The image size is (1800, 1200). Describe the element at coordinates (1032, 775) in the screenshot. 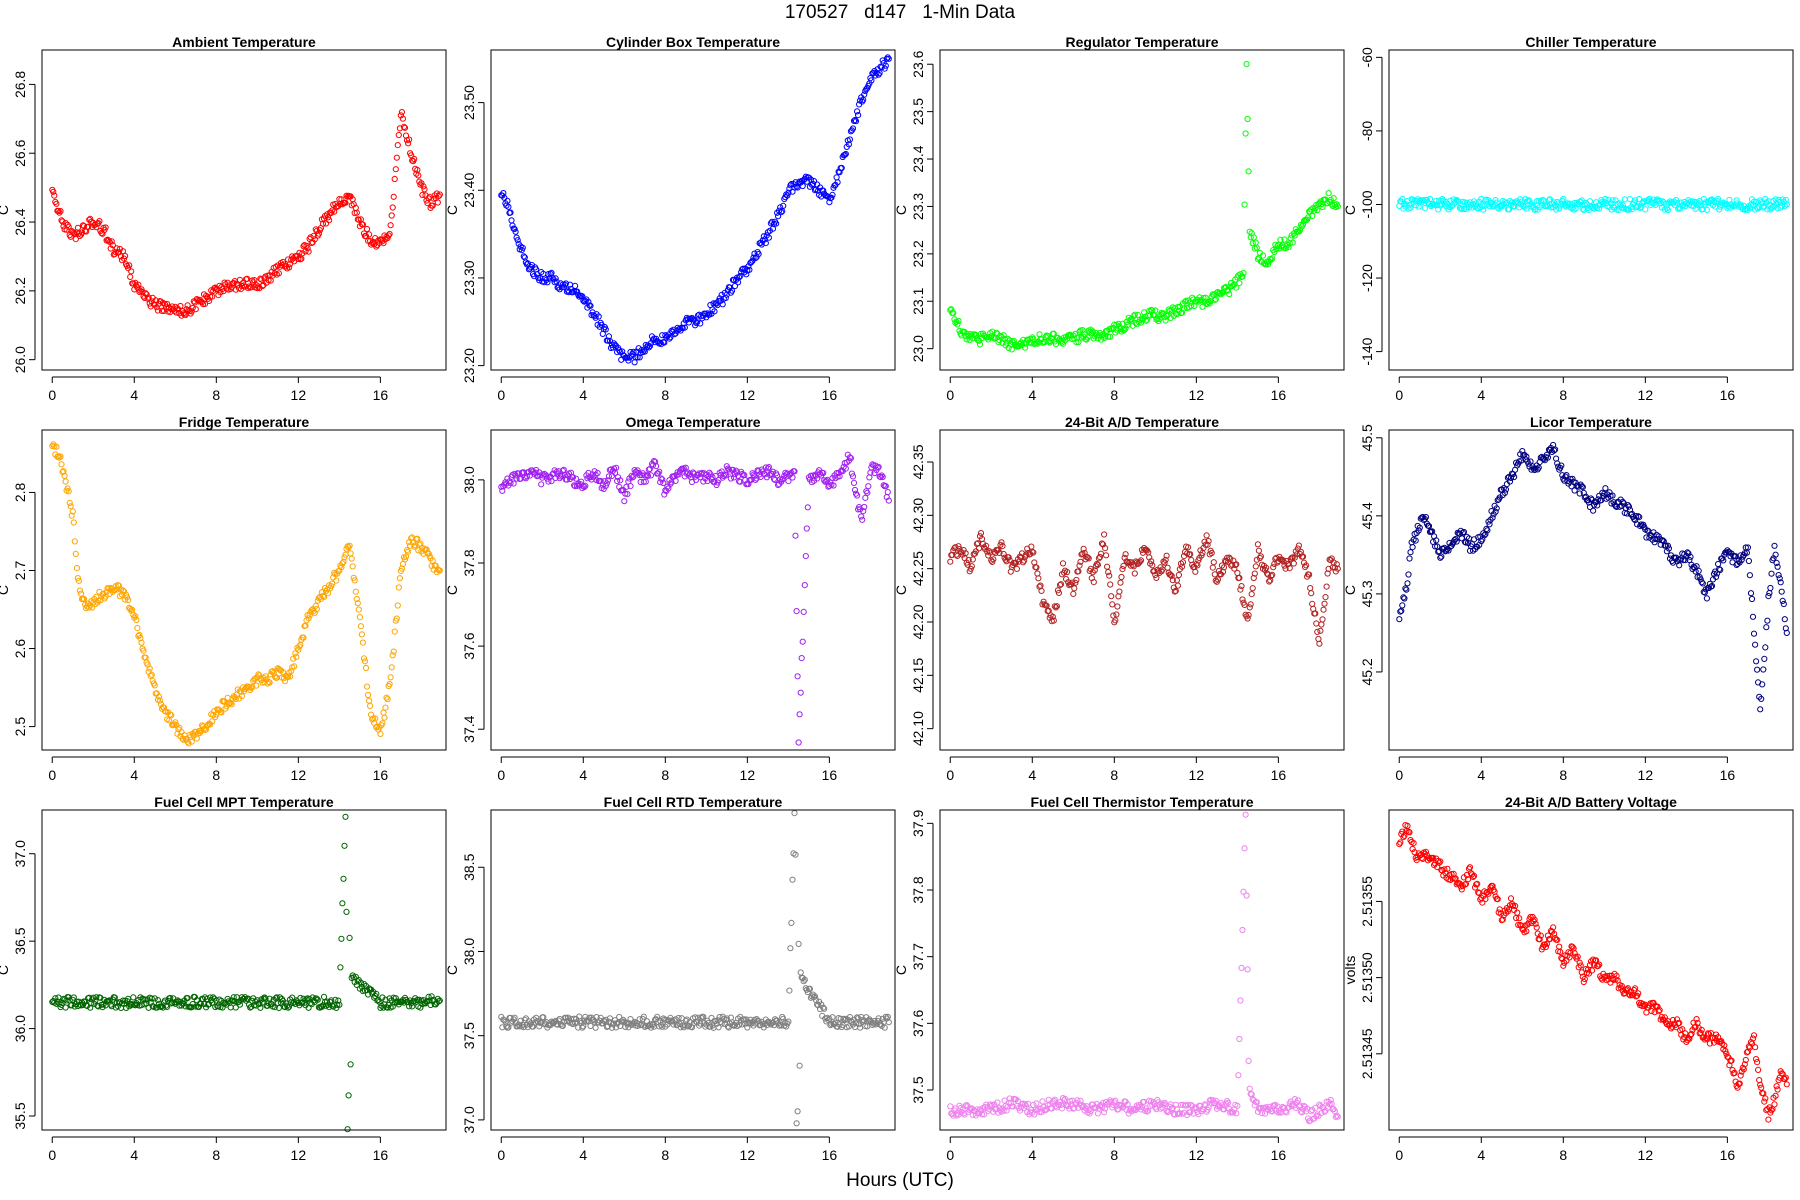

I see `x-tick-label: 4` at that location.